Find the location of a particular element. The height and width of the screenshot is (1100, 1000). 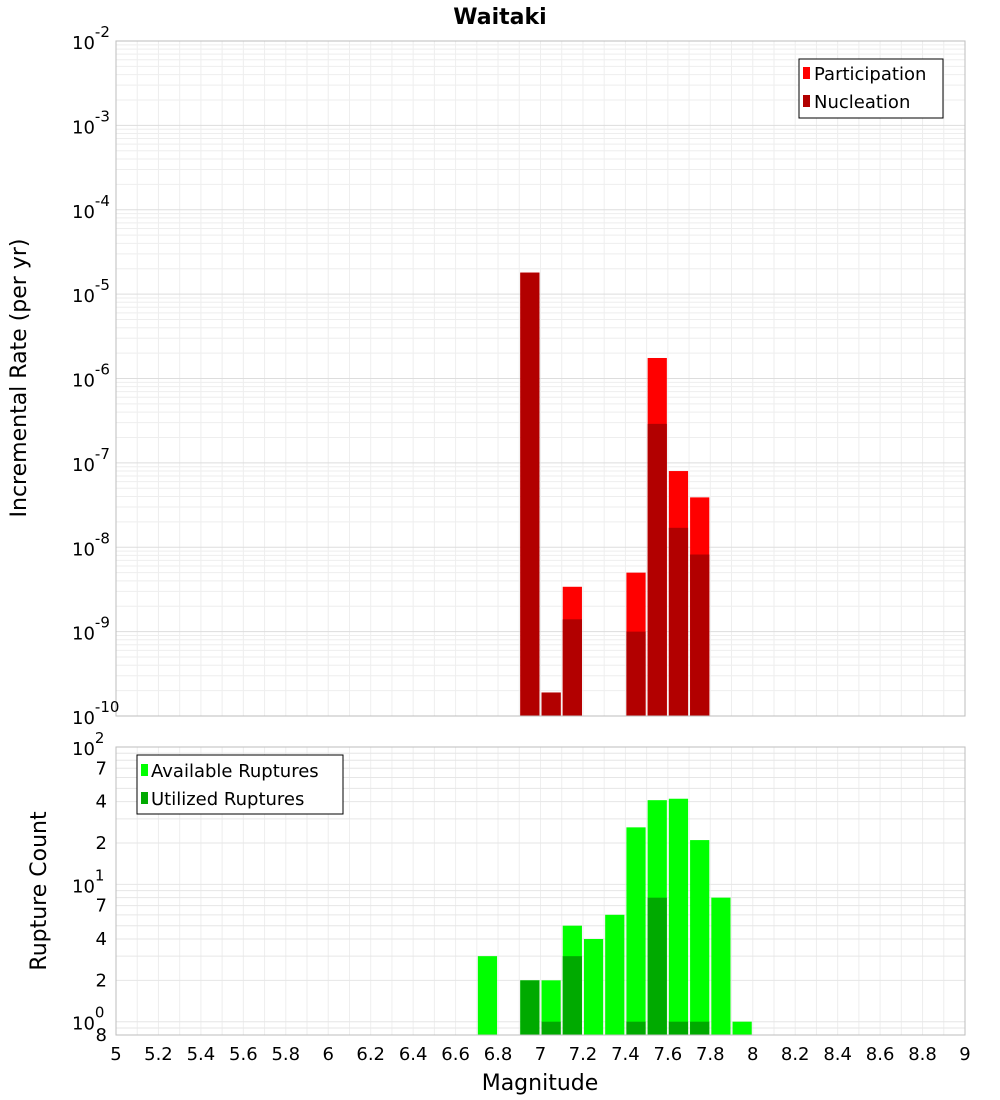

top-legend-box is located at coordinates (871, 88).